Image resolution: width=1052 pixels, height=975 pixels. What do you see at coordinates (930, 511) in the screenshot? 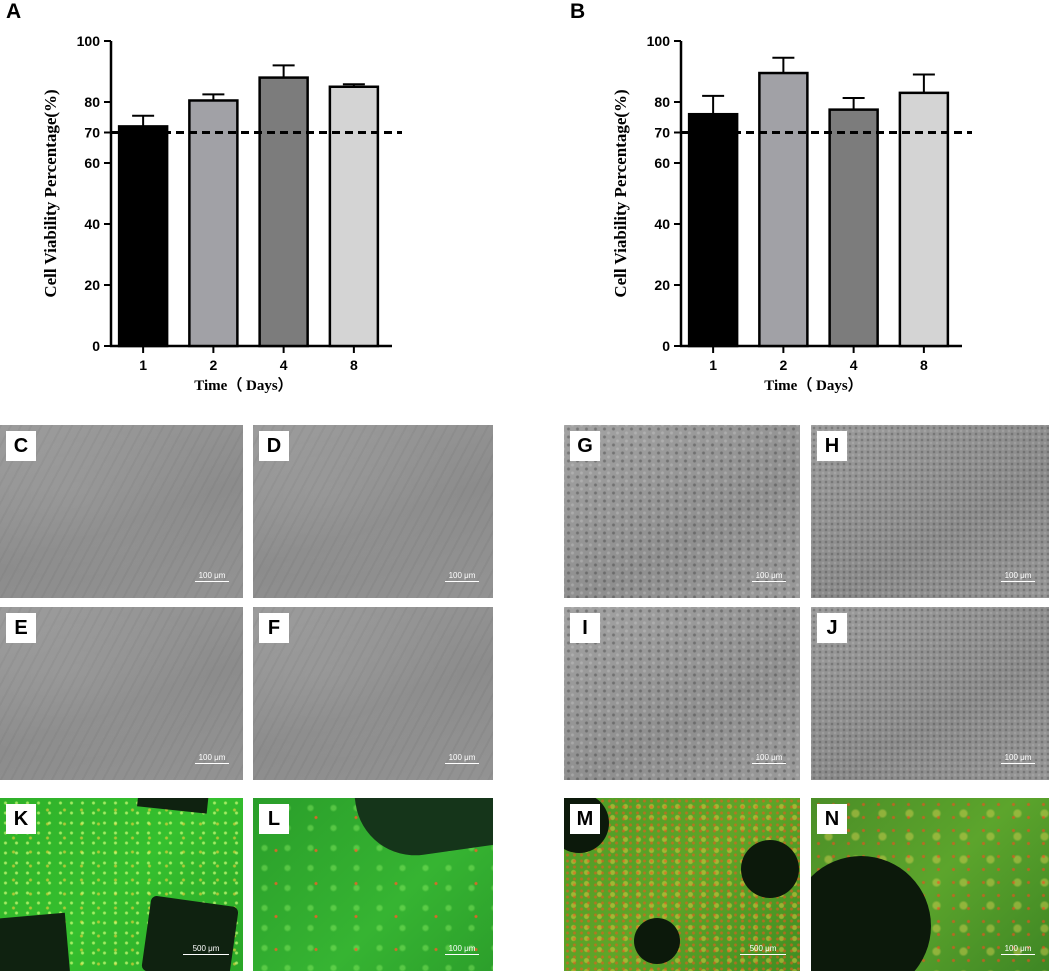
I see `micrograph-h: H 100 μm` at bounding box center [930, 511].